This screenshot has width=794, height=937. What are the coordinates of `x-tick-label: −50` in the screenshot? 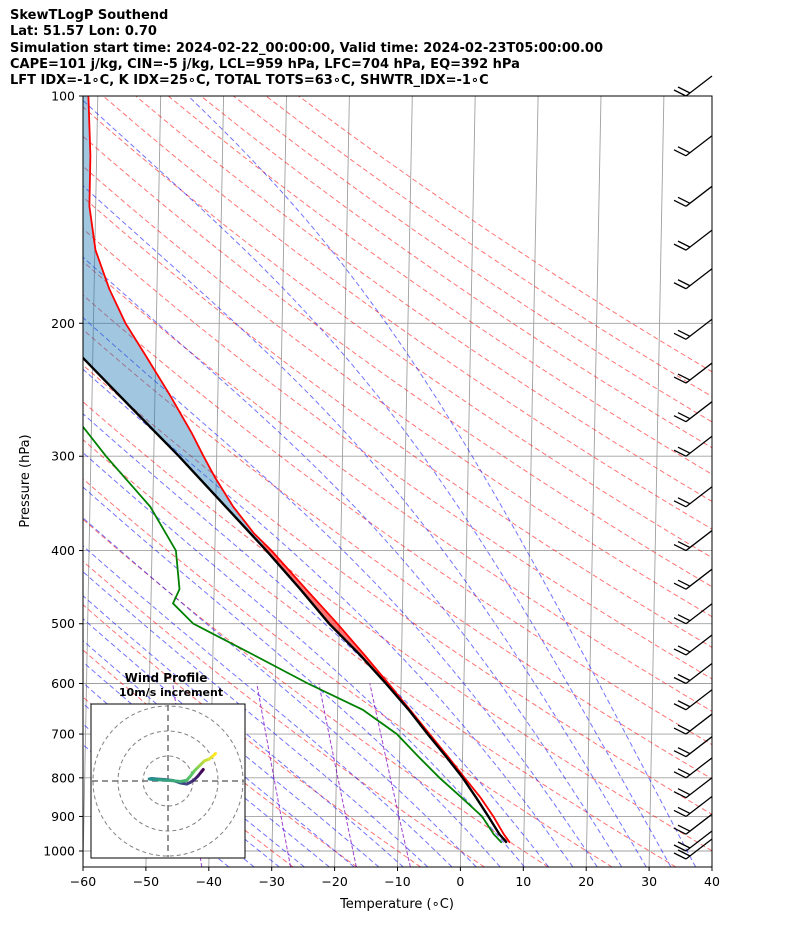 It's located at (146, 881).